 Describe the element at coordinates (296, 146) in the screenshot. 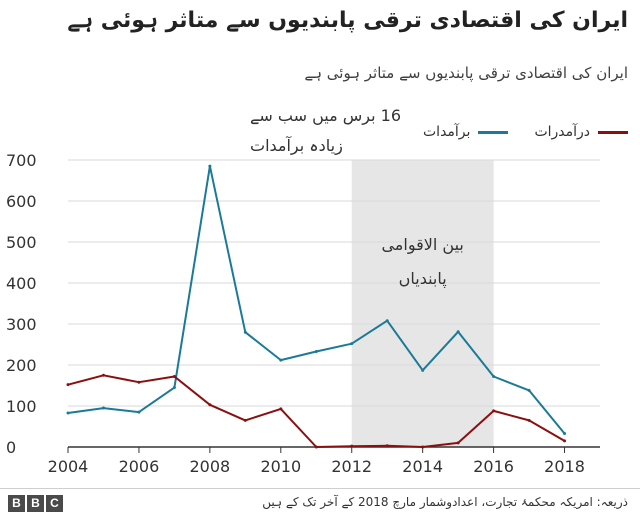

I see `annotation-label: زیادہ برآمدات` at that location.